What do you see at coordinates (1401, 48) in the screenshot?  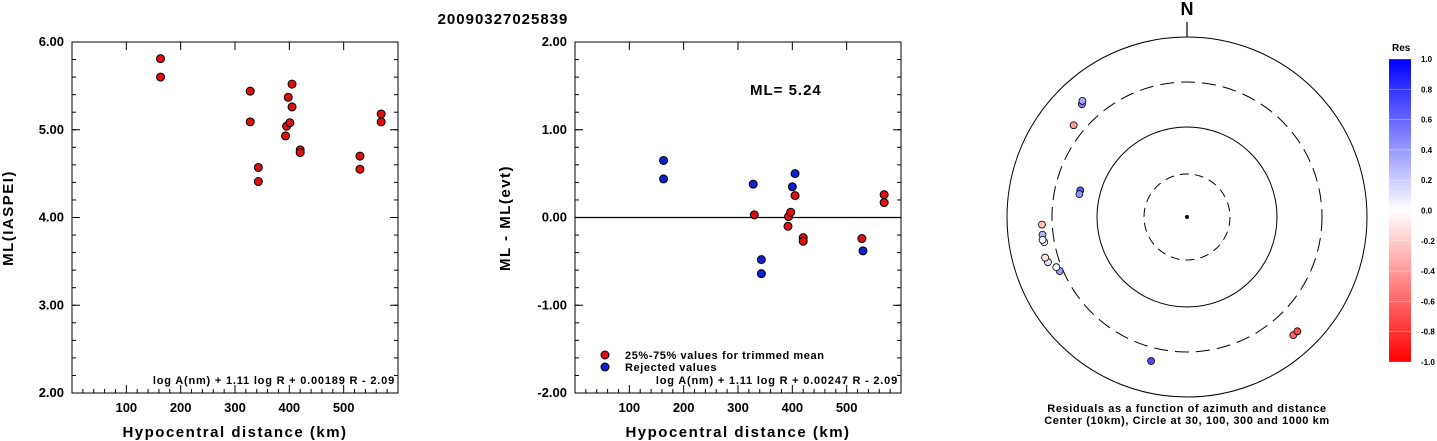 I see `colorbar-title: Res` at bounding box center [1401, 48].